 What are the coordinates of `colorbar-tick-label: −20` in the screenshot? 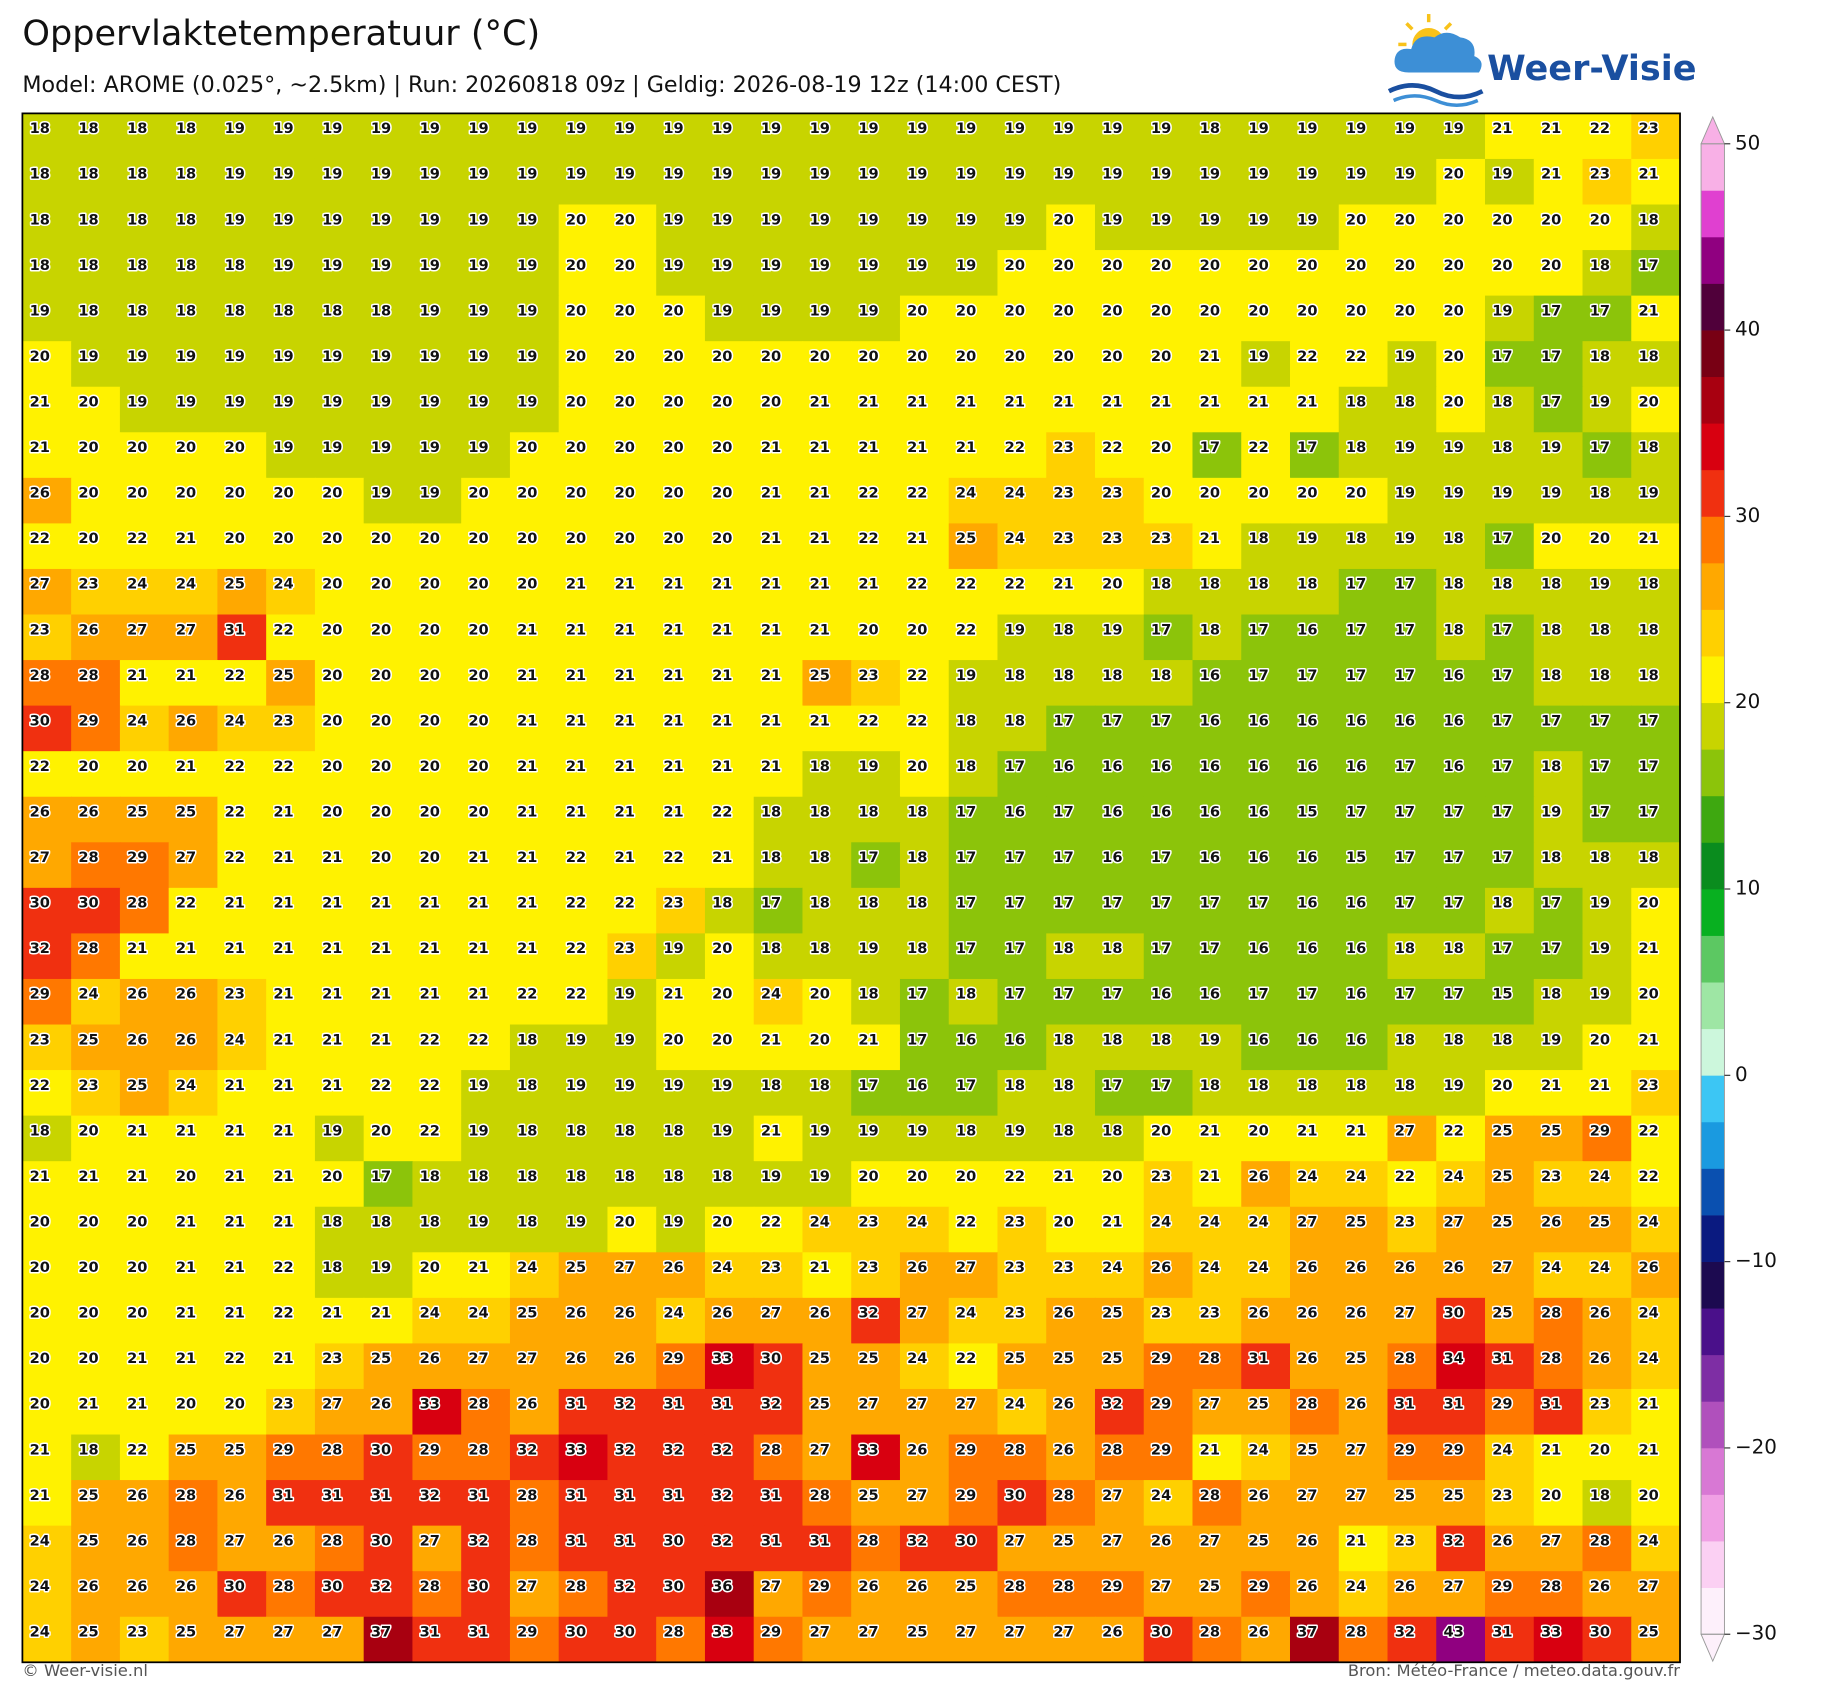 It's located at (1756, 1446).